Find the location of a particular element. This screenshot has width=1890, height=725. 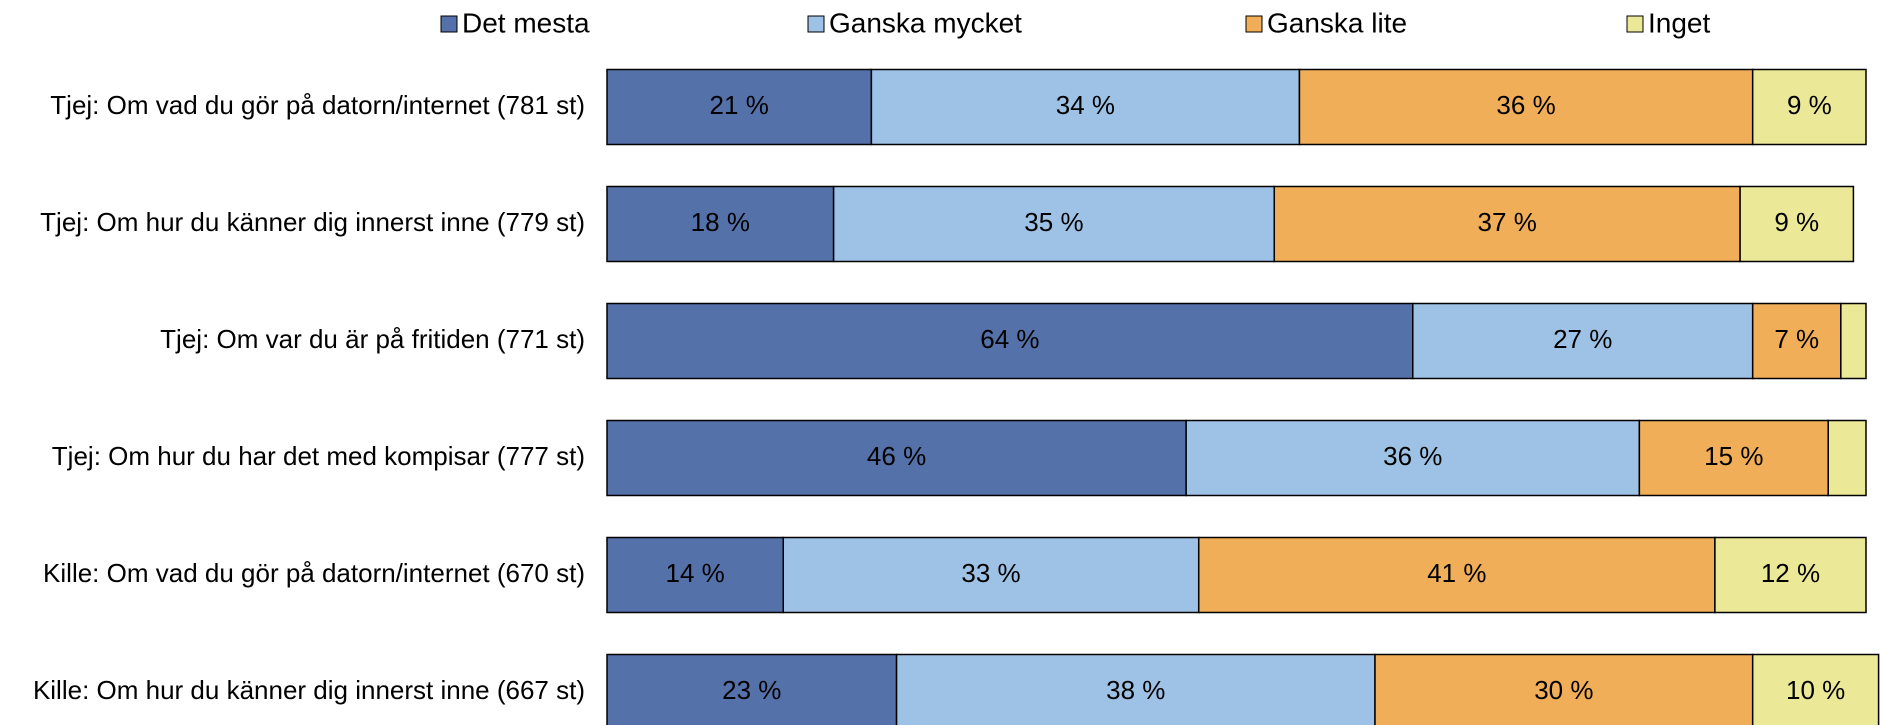

value-label: 35 % is located at coordinates (1053, 222).